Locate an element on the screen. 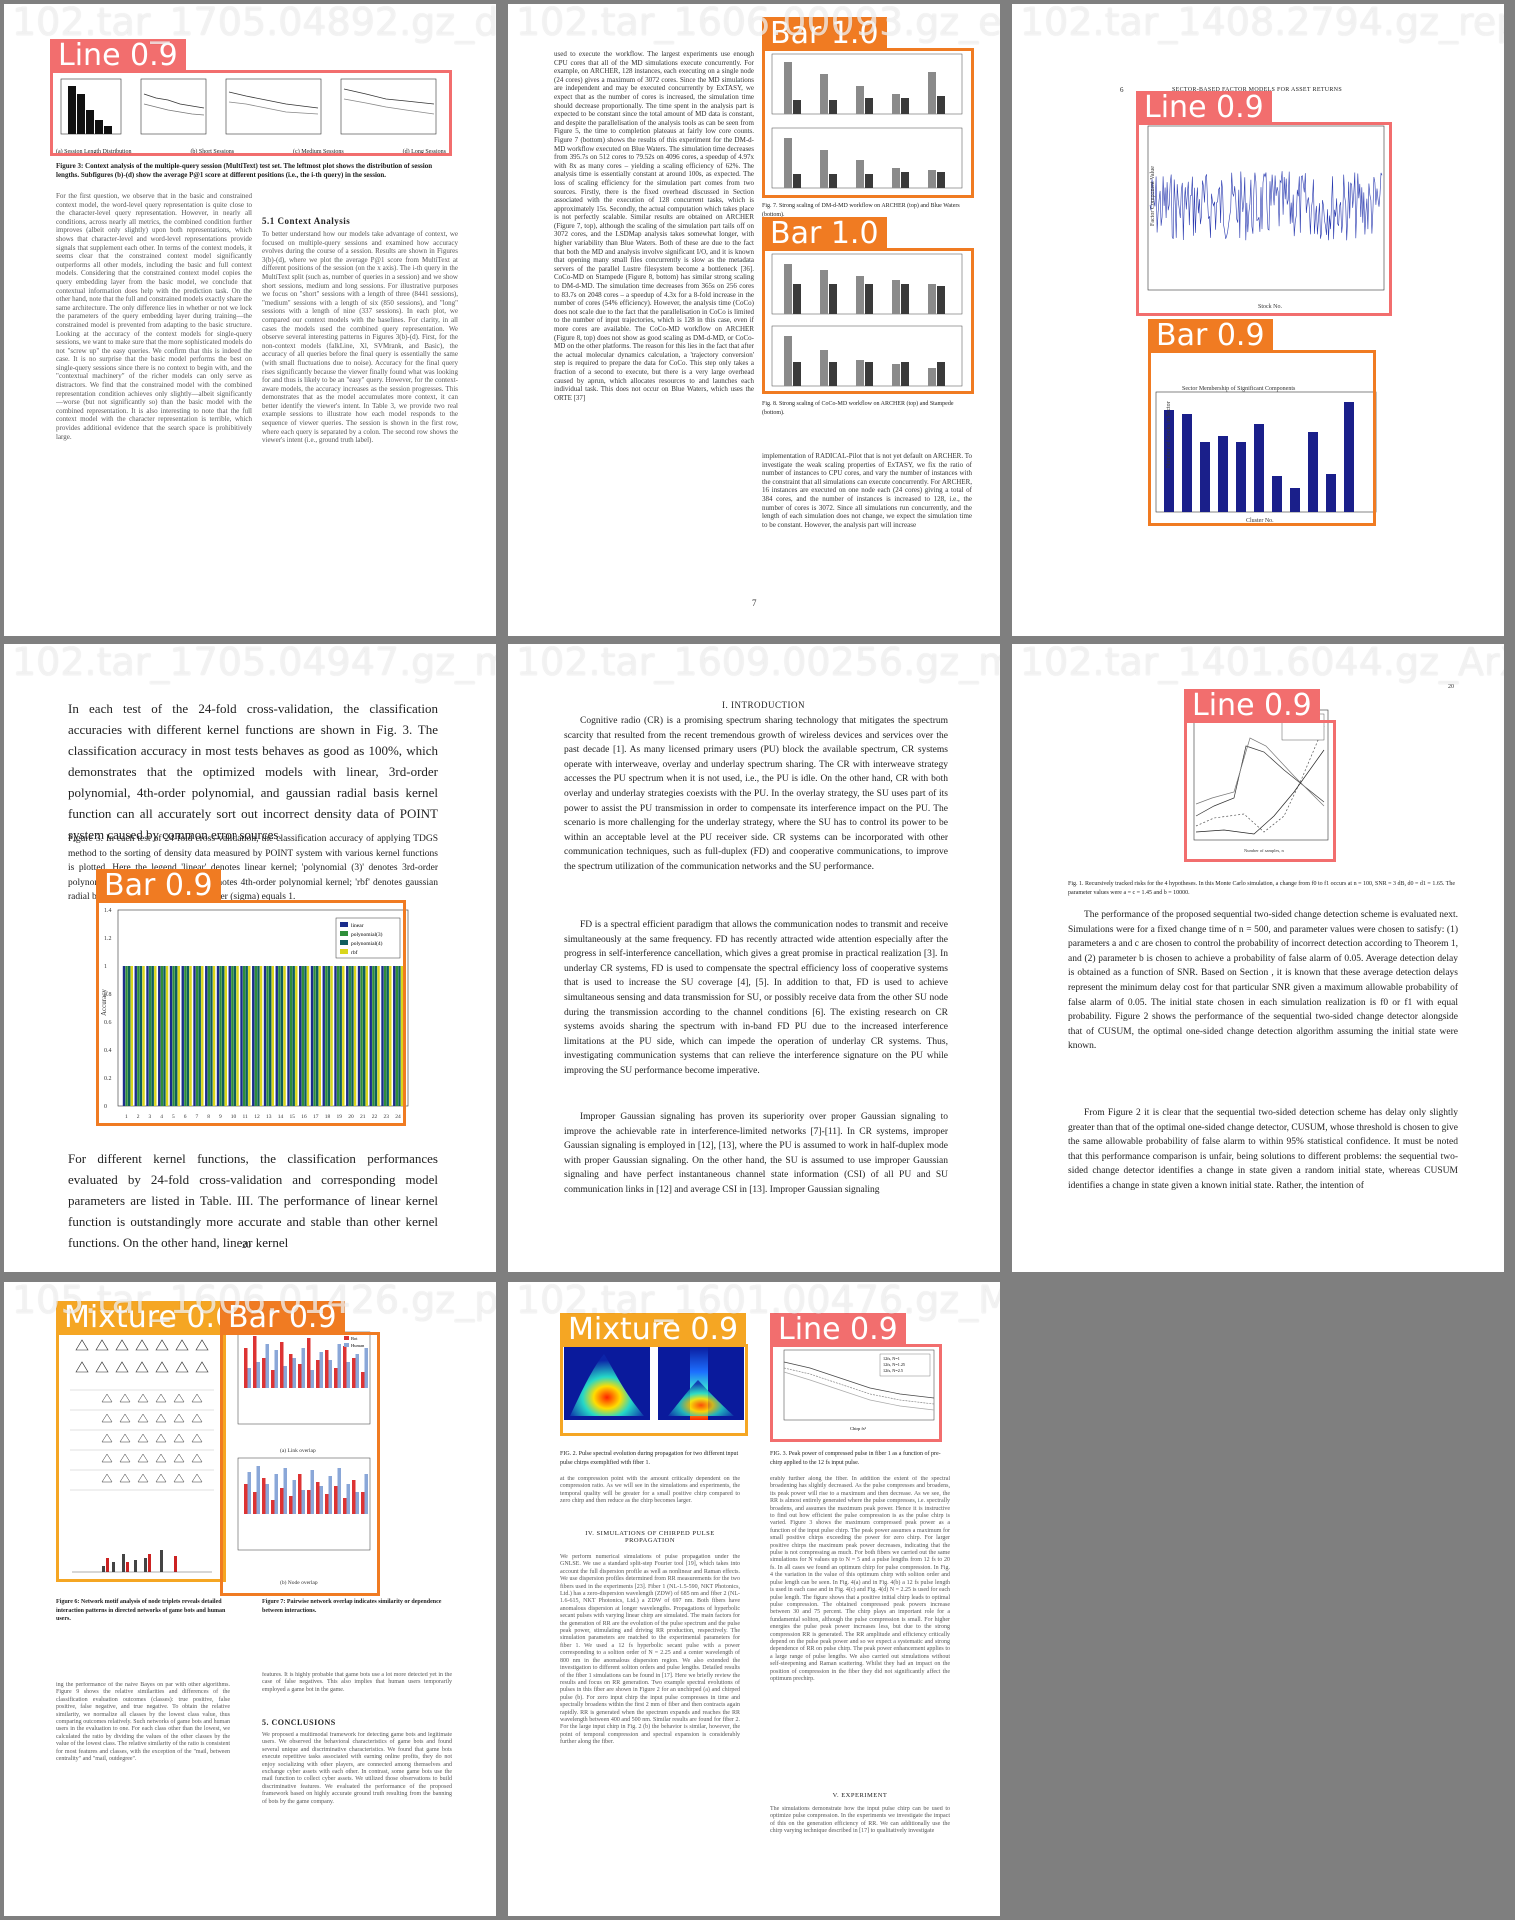 The height and width of the screenshot is (1920, 1515). detection-box-bar: Bar 0.9 is located at coordinates (300, 1448).